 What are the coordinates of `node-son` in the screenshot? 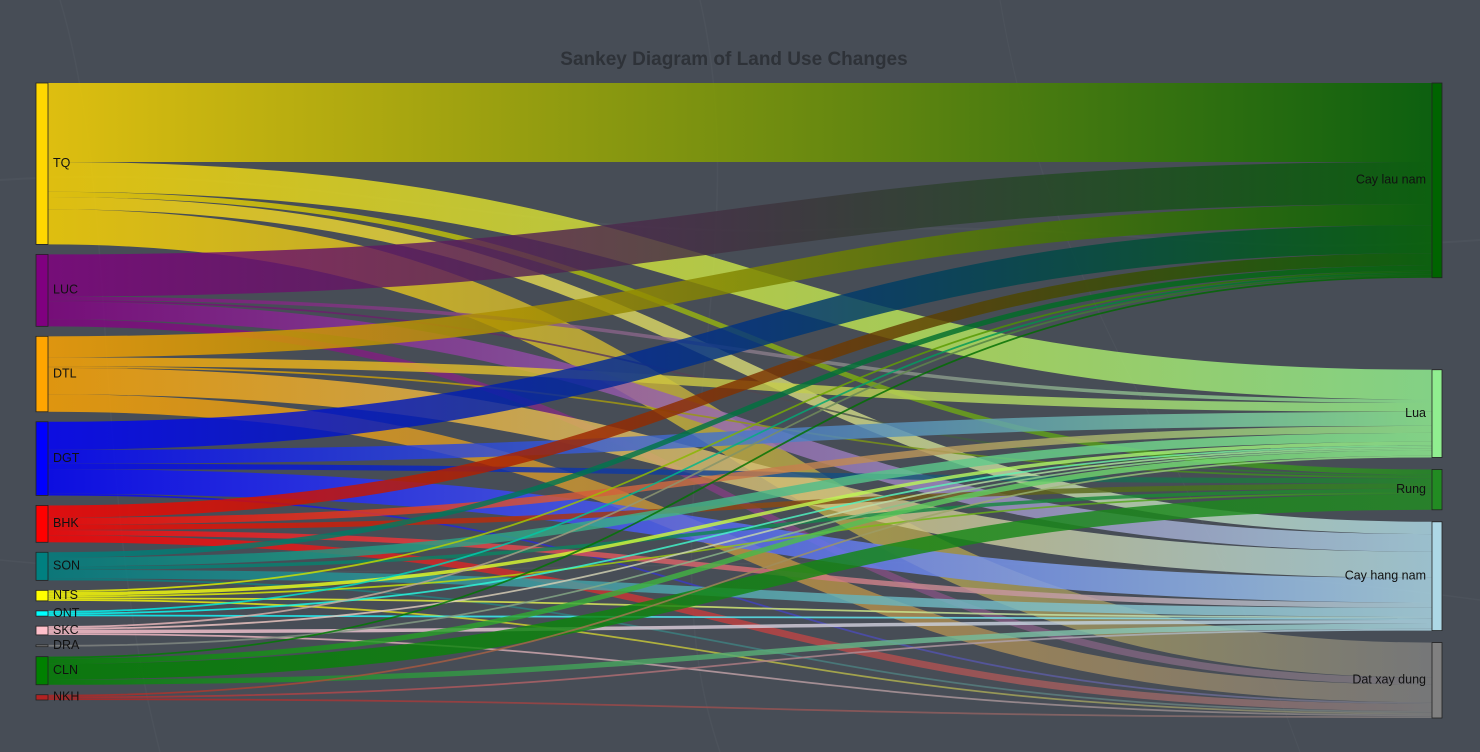 It's located at (42, 566).